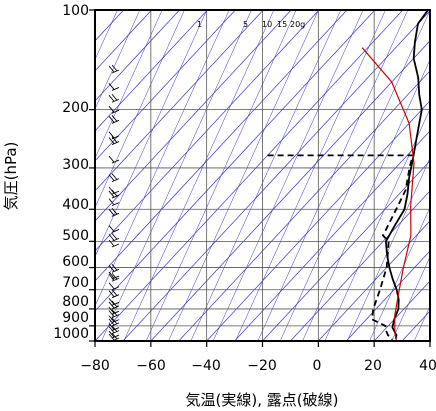 This screenshot has width=436, height=411. I want to click on y-tick-label: 700, so click(75, 283).